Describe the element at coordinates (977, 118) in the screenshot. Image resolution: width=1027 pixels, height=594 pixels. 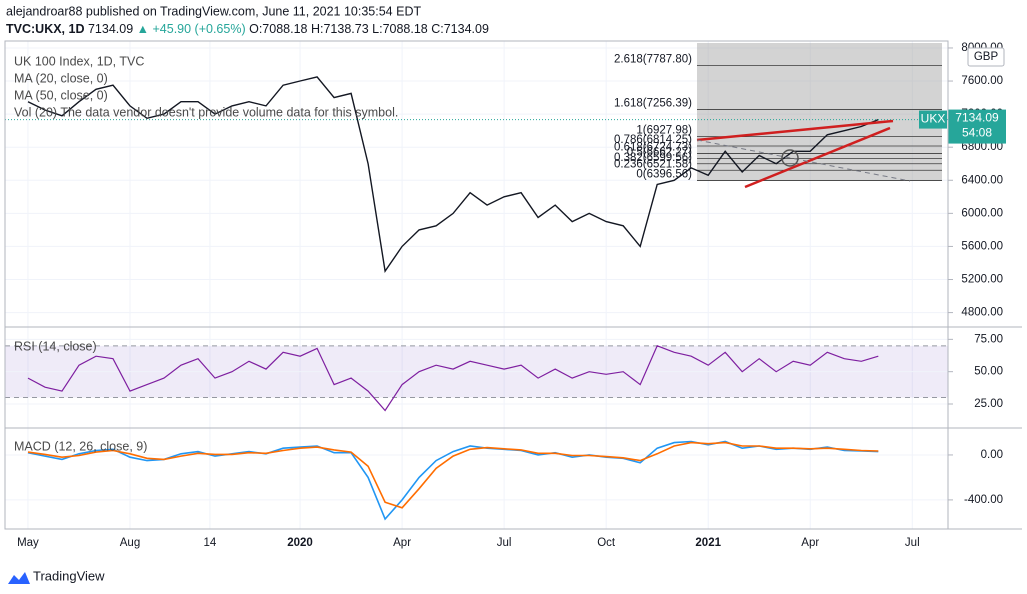
I see `price-value: 7134.09` at that location.